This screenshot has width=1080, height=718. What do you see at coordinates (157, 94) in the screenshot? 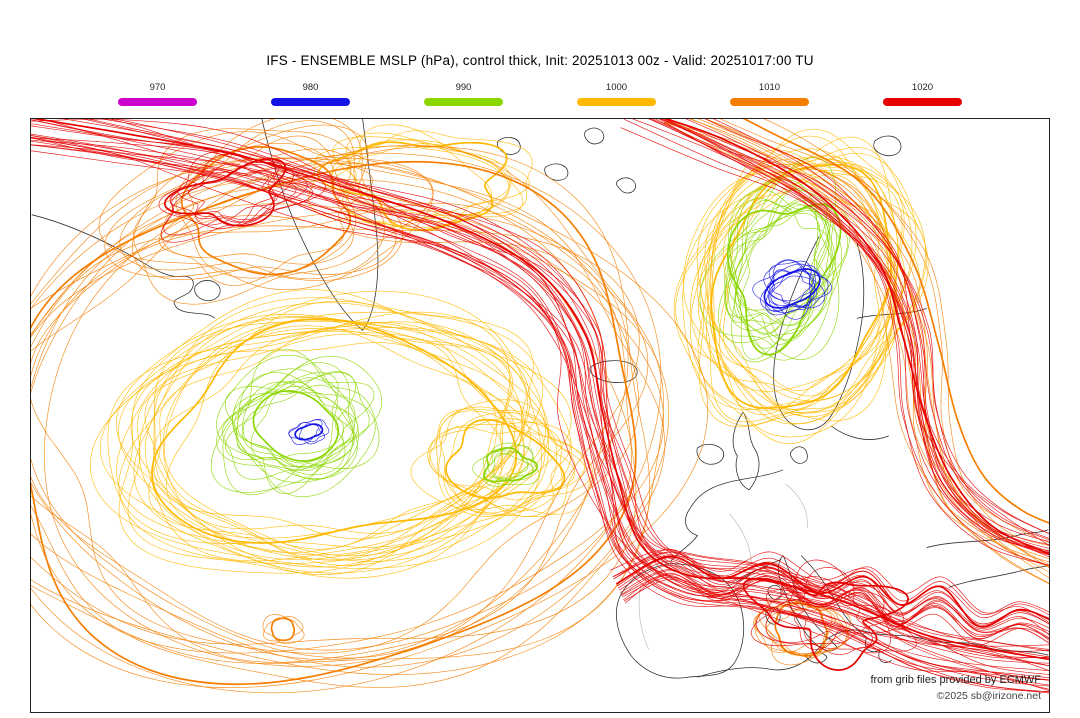
I see `legend-item-970: 970` at bounding box center [157, 94].